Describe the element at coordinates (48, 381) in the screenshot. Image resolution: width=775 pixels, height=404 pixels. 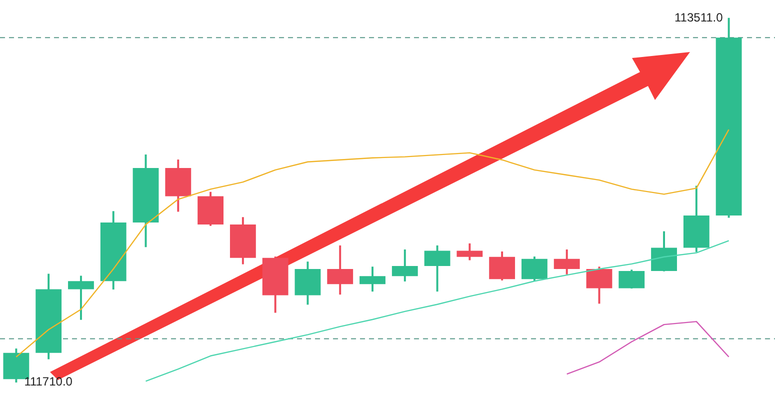
I see `annotation: 111710.0` at that location.